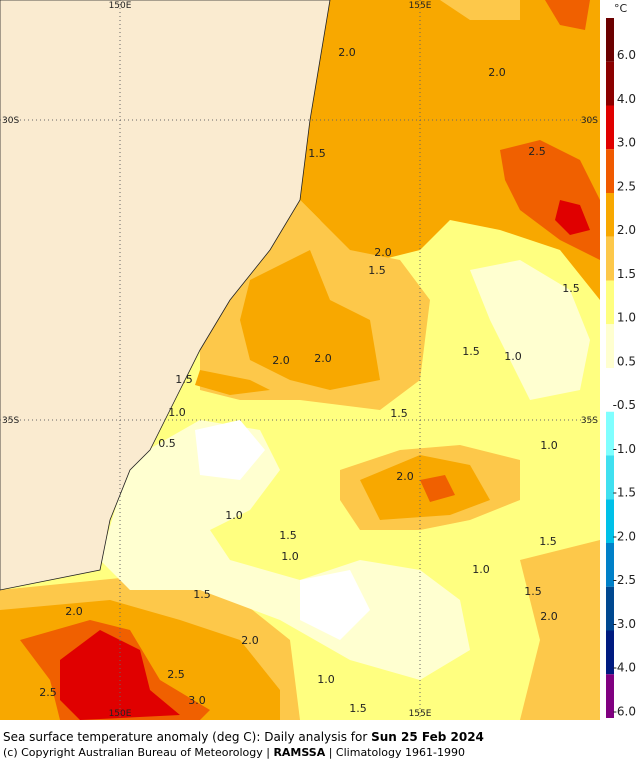 The image size is (640, 769). What do you see at coordinates (624, 405) in the screenshot?
I see `colorbar-label: -0.5` at bounding box center [624, 405].